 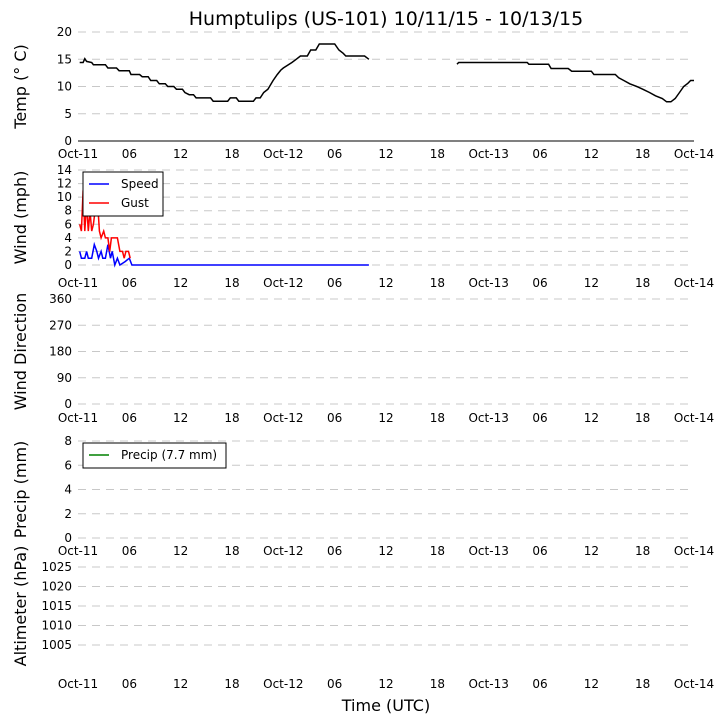 I want to click on y-axis-label-precip: Precip (mm), so click(x=20, y=490).